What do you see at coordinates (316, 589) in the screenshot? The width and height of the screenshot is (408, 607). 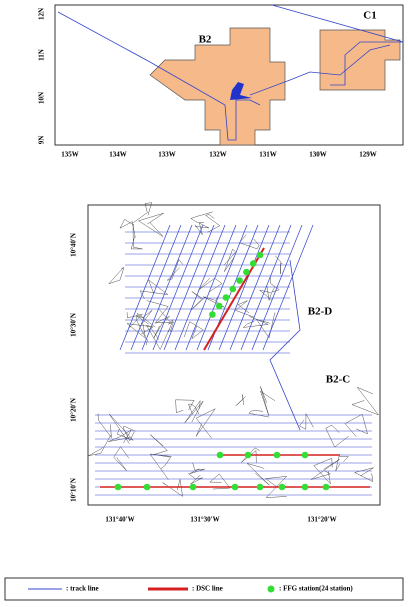 I see `legend-label: : FFG station(24 station)` at bounding box center [316, 589].